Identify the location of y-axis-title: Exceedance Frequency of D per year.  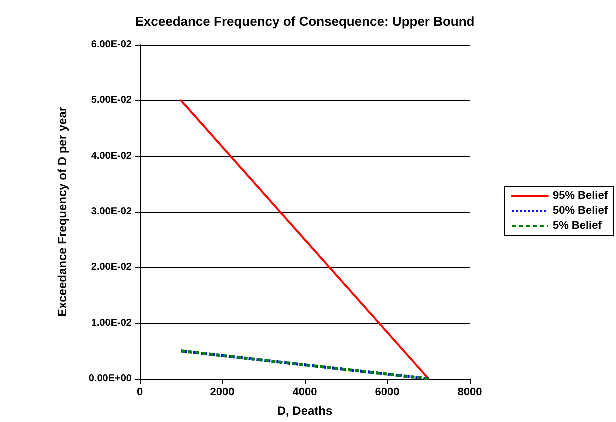
(63, 212).